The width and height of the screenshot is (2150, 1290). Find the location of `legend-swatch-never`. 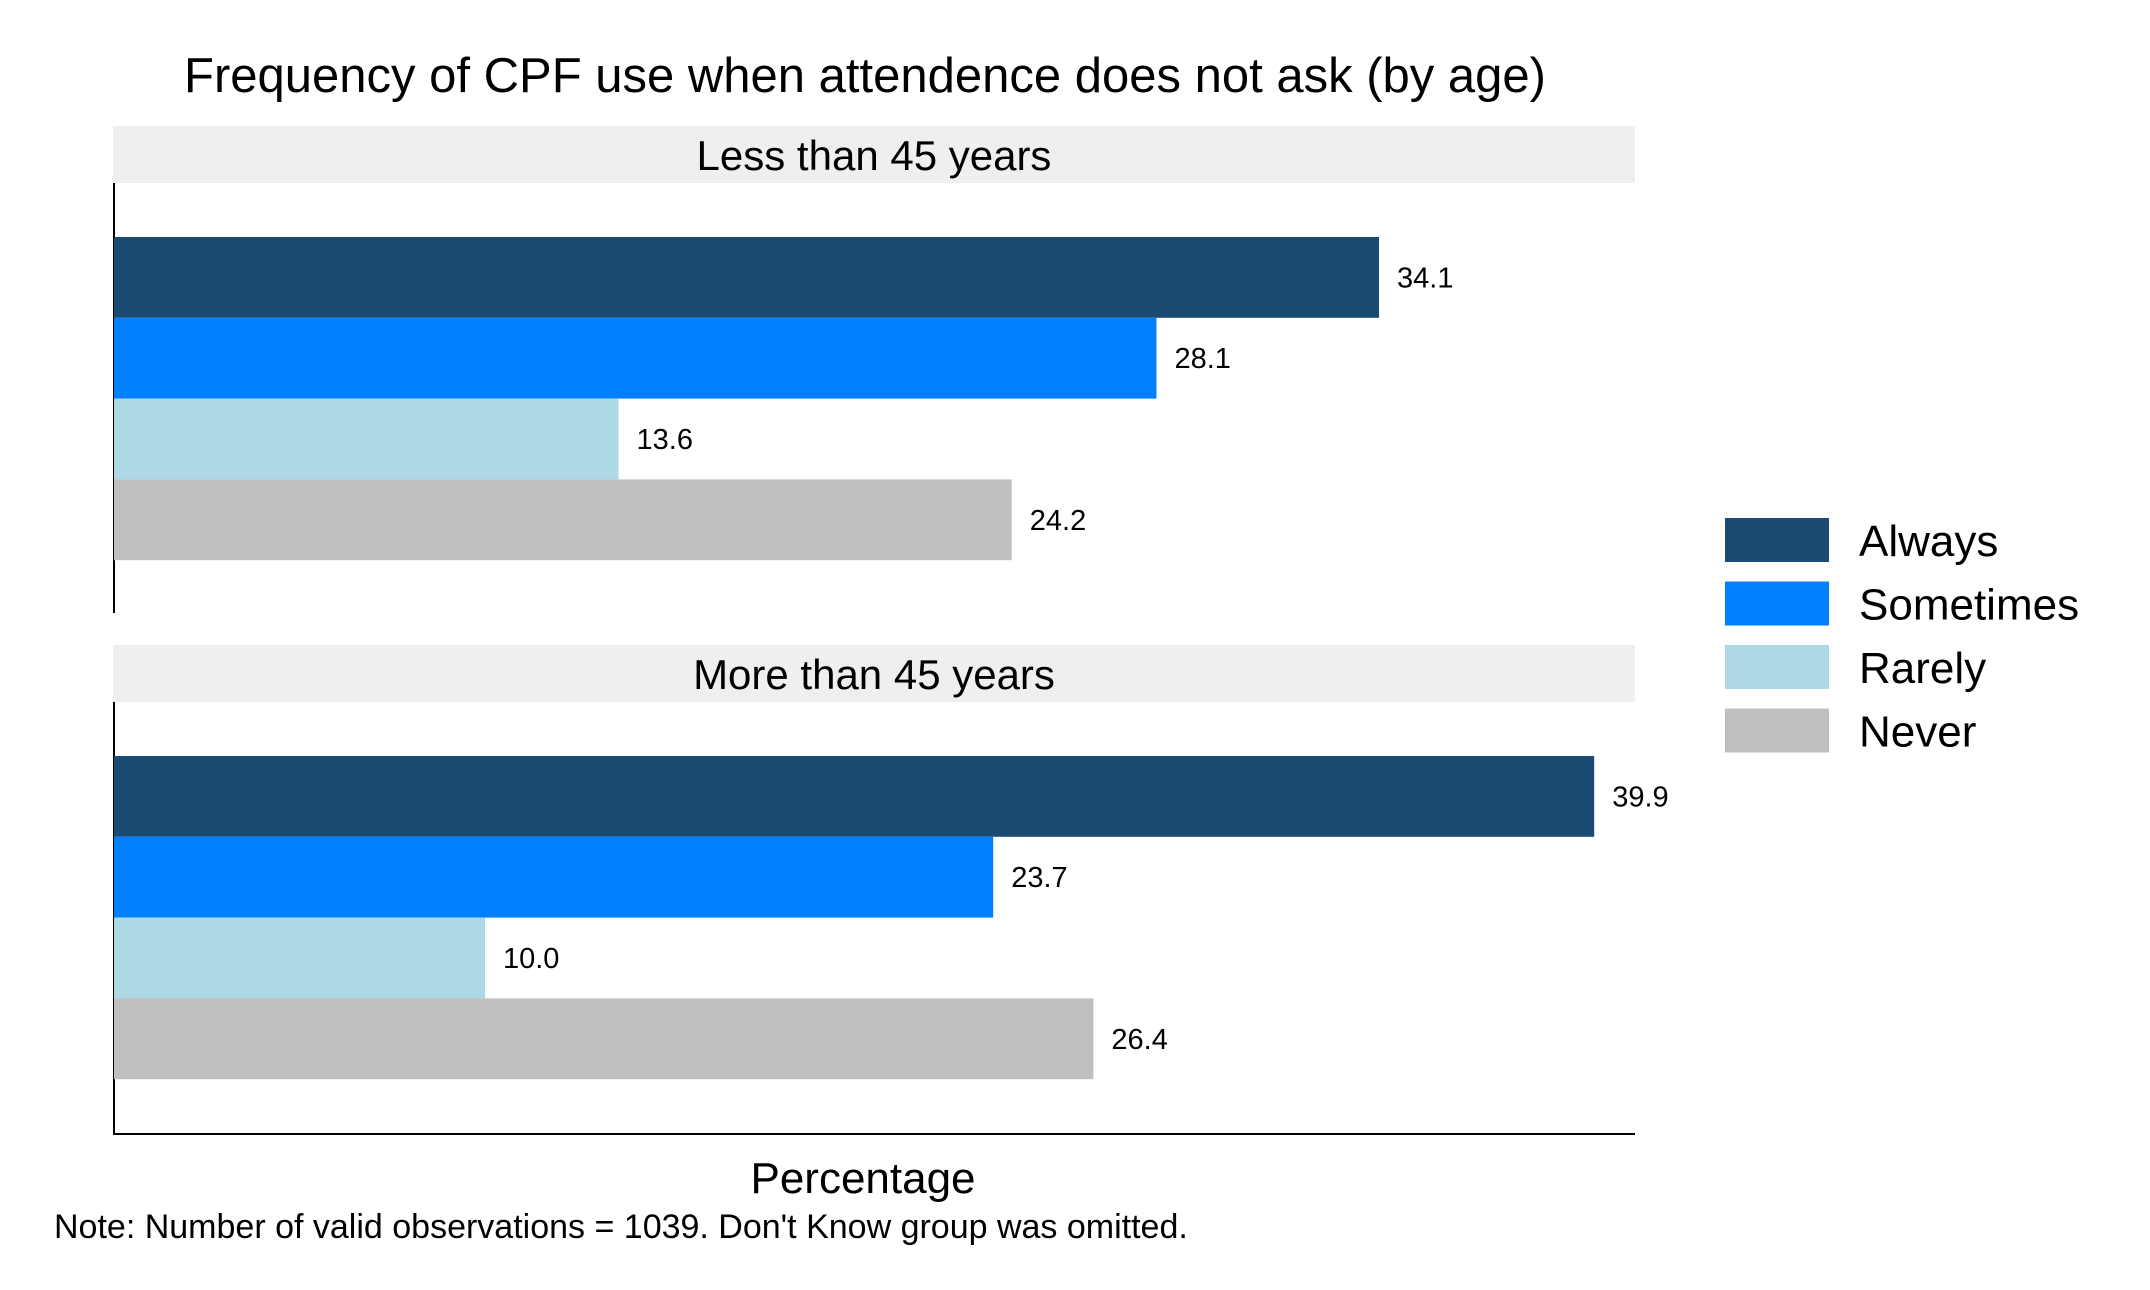

legend-swatch-never is located at coordinates (1777, 730).